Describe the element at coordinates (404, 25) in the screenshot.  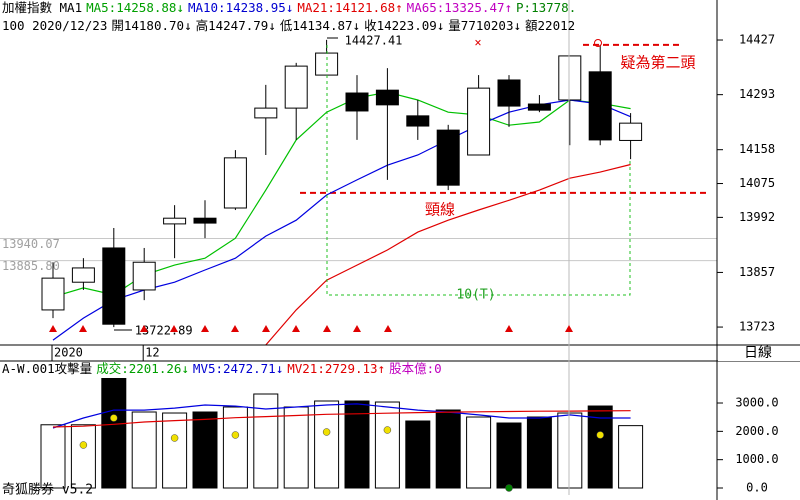
I see `header-segment: 收14223.09↓` at that location.